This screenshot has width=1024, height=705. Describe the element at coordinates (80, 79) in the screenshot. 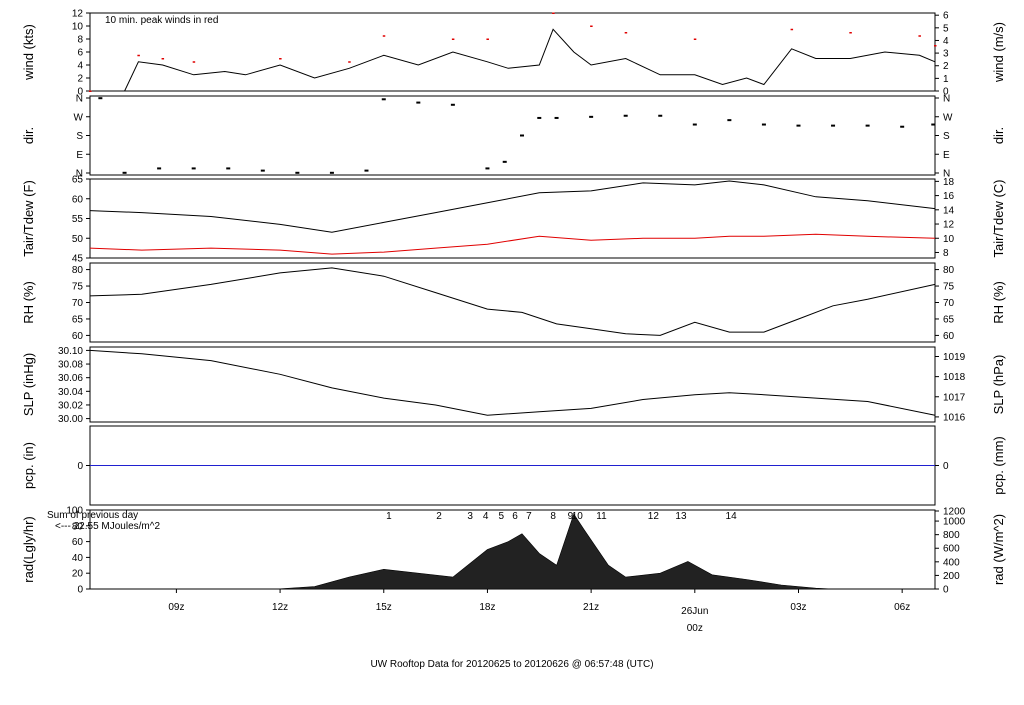

I see `wind-left-tick-label: 2` at that location.